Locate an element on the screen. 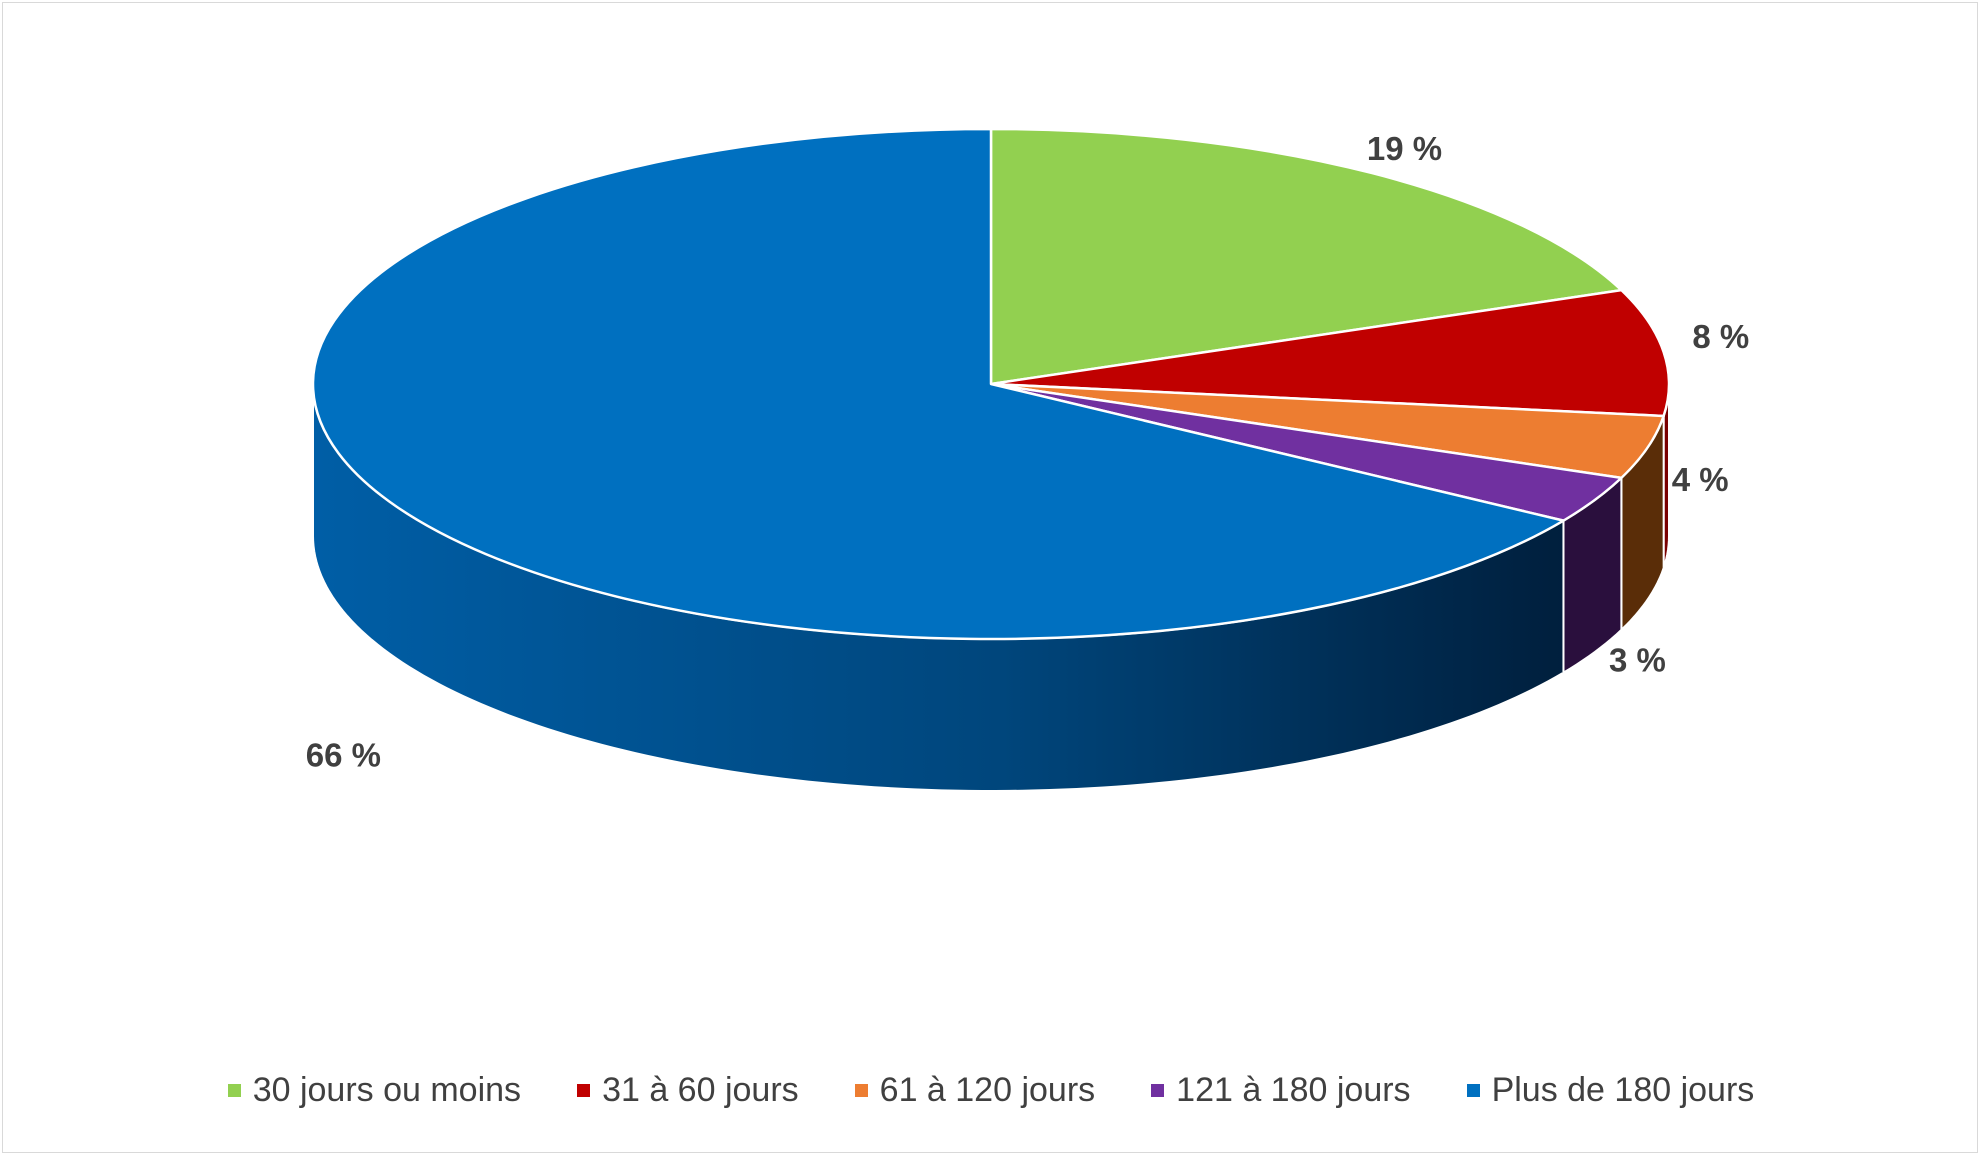 The image size is (1982, 1157). legend-item-31-a-60-jours: 31 à 60 jours is located at coordinates (688, 1090).